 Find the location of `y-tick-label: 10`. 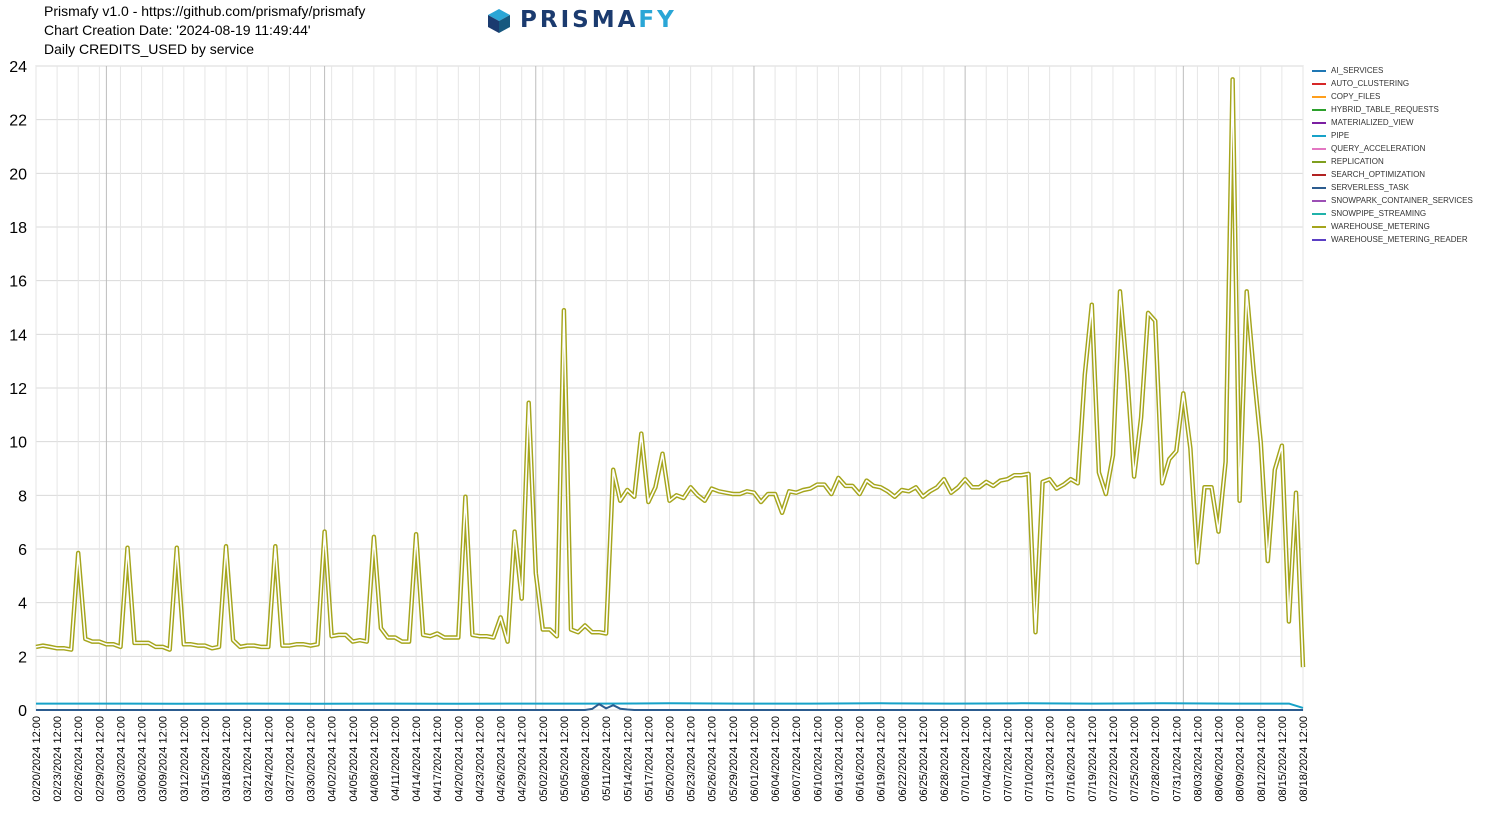

y-tick-label: 10 is located at coordinates (18, 443).